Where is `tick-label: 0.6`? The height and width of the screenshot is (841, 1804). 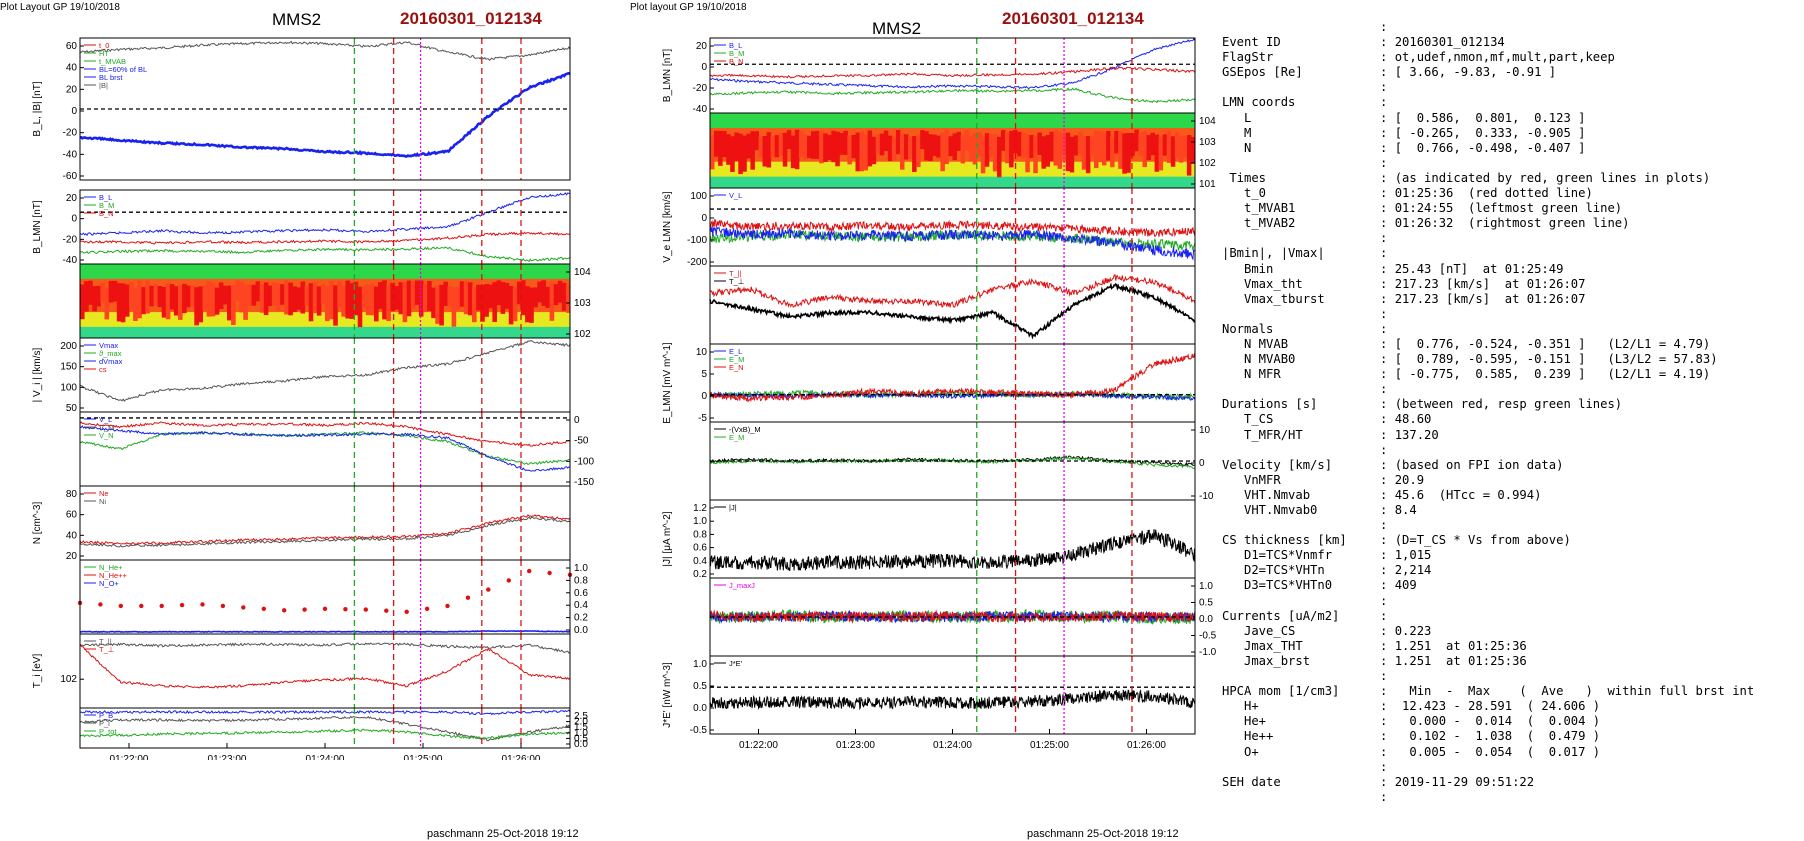 tick-label: 0.6 is located at coordinates (581, 593).